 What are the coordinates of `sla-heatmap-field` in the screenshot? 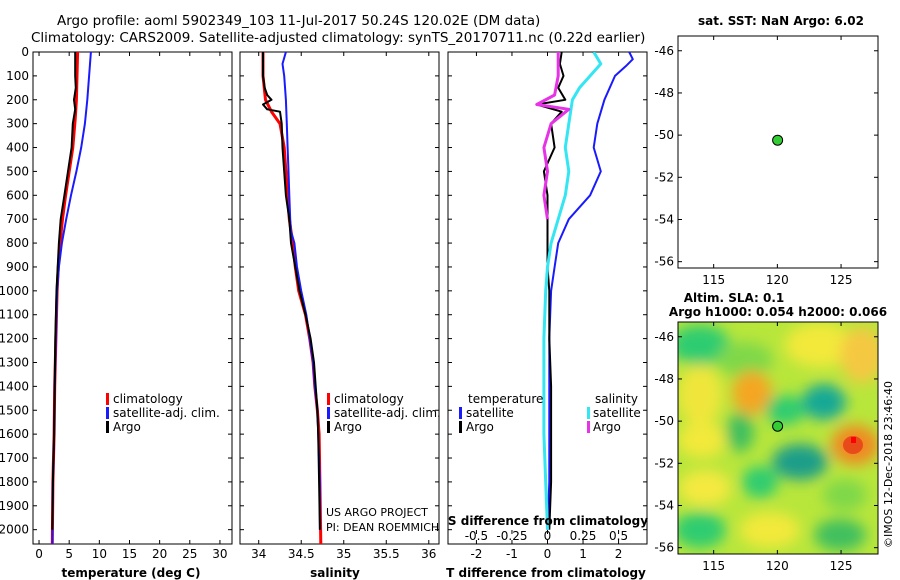 It's located at (778, 437).